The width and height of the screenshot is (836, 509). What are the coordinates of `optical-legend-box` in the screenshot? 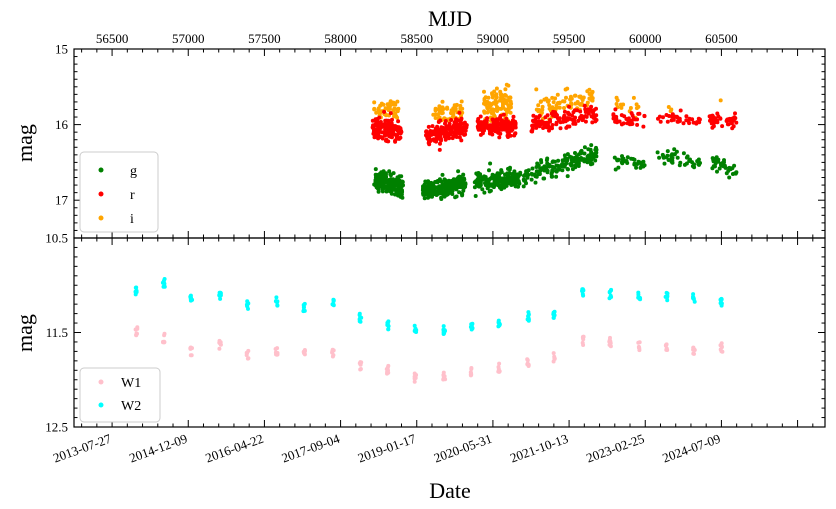 It's located at (119, 192).